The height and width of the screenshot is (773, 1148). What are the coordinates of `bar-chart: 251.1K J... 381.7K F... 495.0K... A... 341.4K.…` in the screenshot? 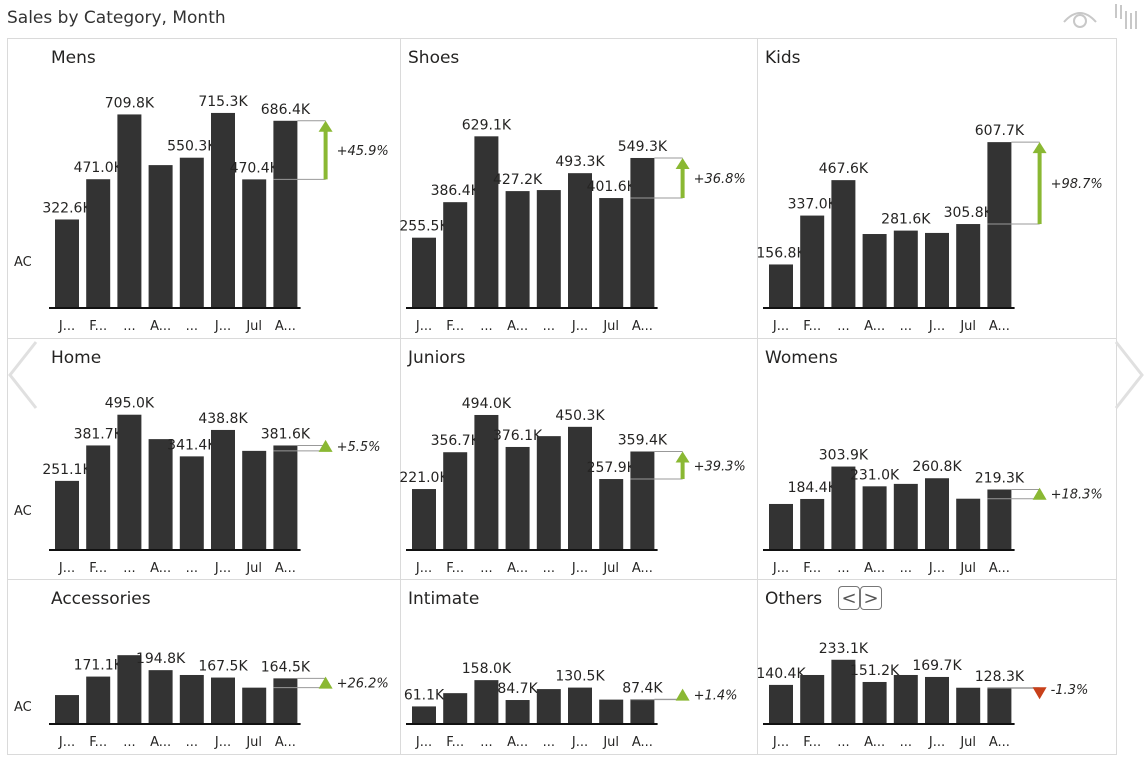 It's located at (211, 486).